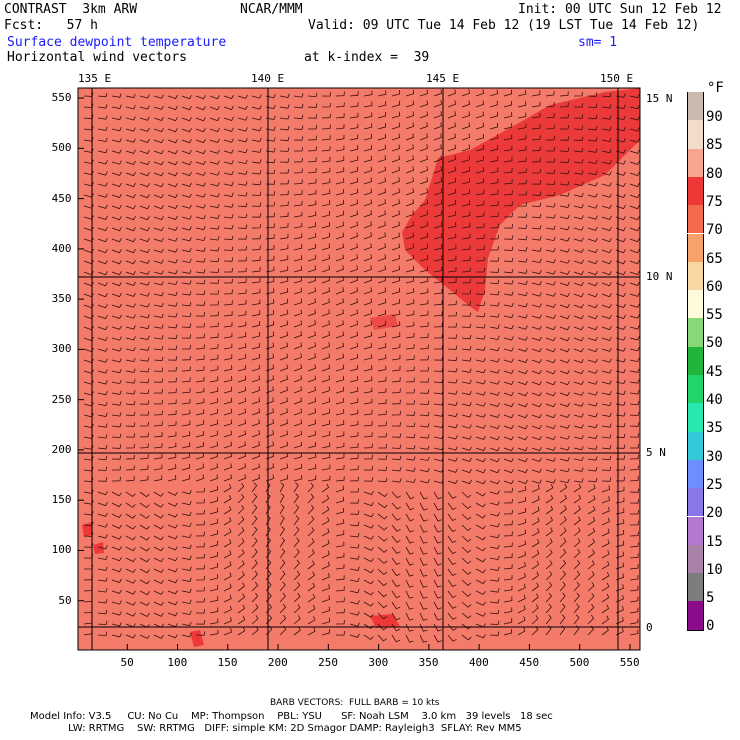  Describe the element at coordinates (95, 78) in the screenshot. I see `lon-label-135: 135 E` at that location.